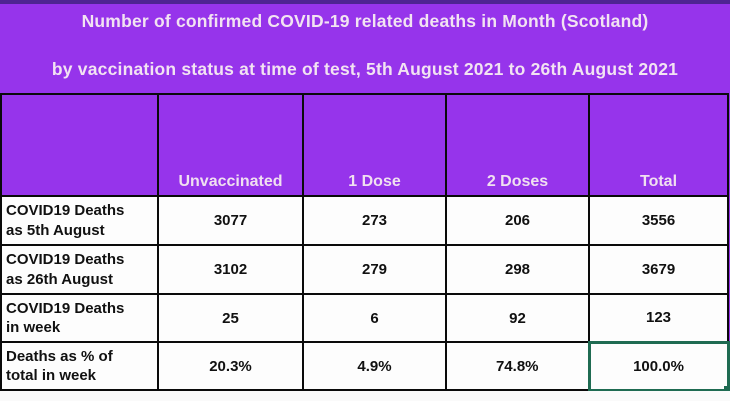 This screenshot has height=401, width=730. Describe the element at coordinates (365, 2) in the screenshot. I see `window-top-edge` at that location.